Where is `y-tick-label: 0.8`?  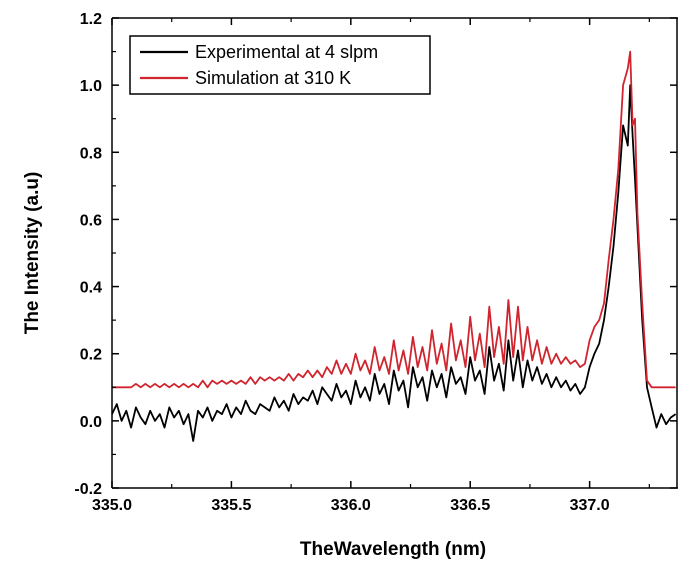
y-tick-label: 0.8 is located at coordinates (91, 153).